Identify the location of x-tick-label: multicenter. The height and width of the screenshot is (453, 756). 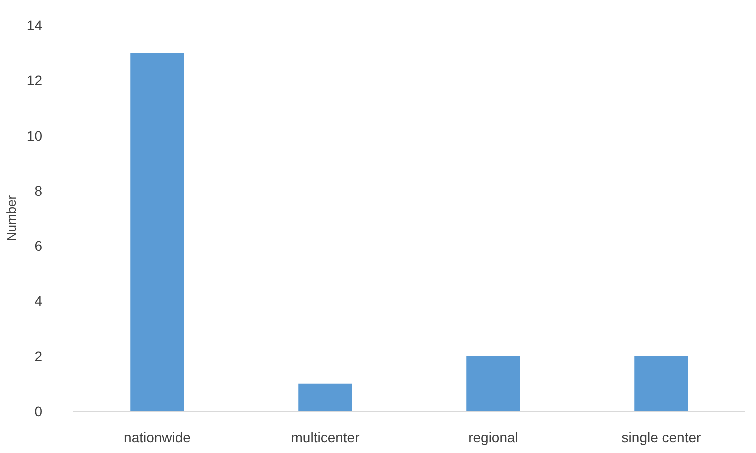
(325, 438).